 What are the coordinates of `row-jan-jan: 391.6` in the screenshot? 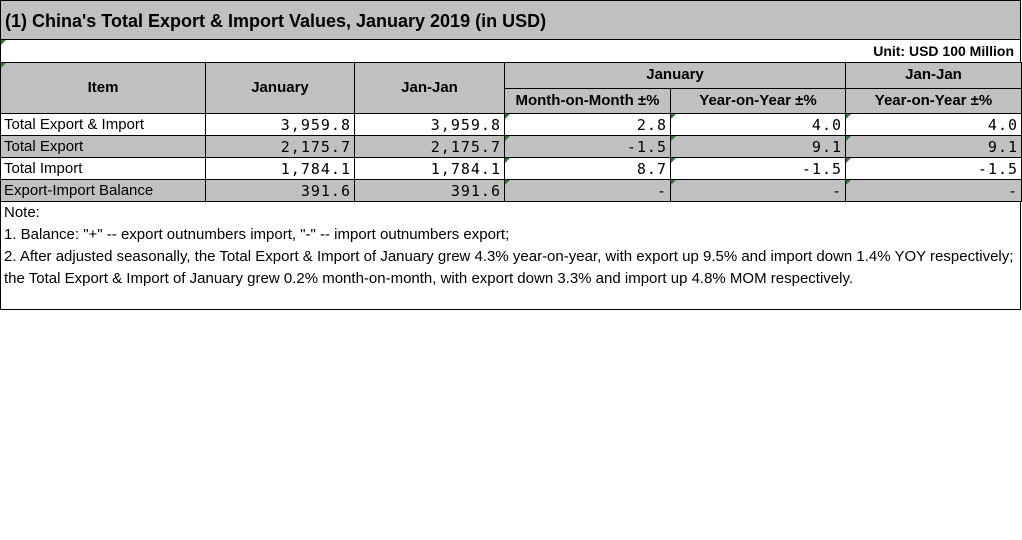 It's located at (429, 190).